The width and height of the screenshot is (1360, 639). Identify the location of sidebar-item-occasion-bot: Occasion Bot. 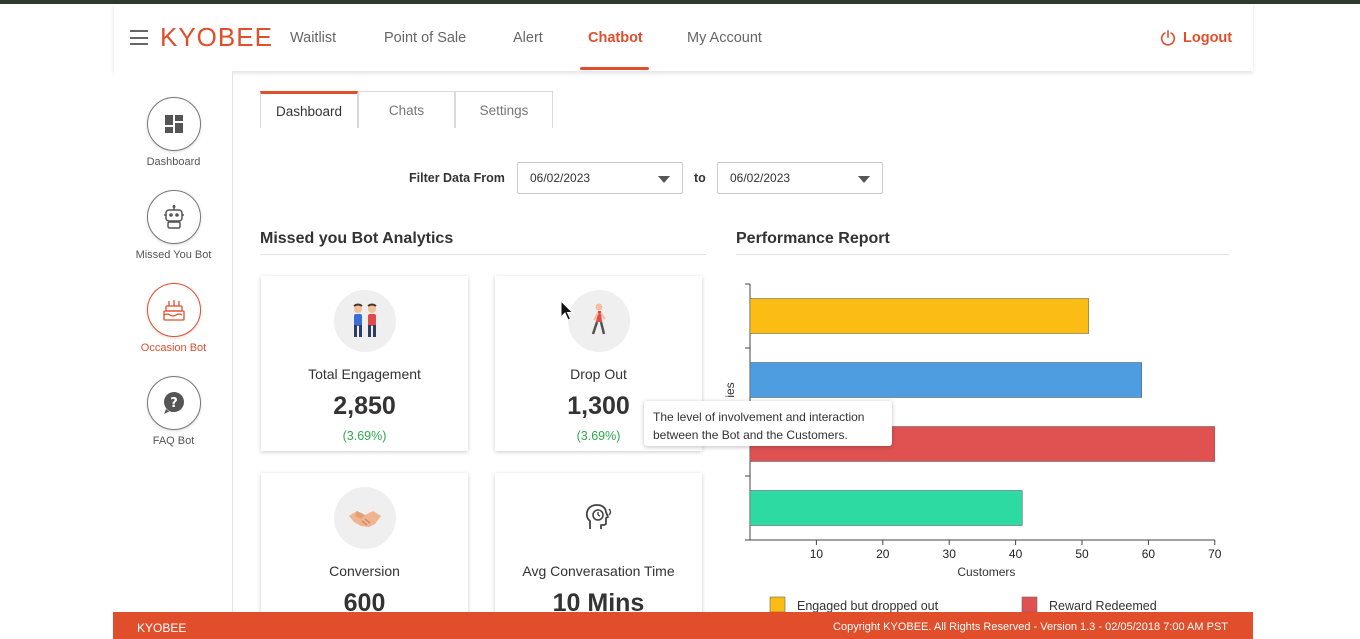
(173, 318).